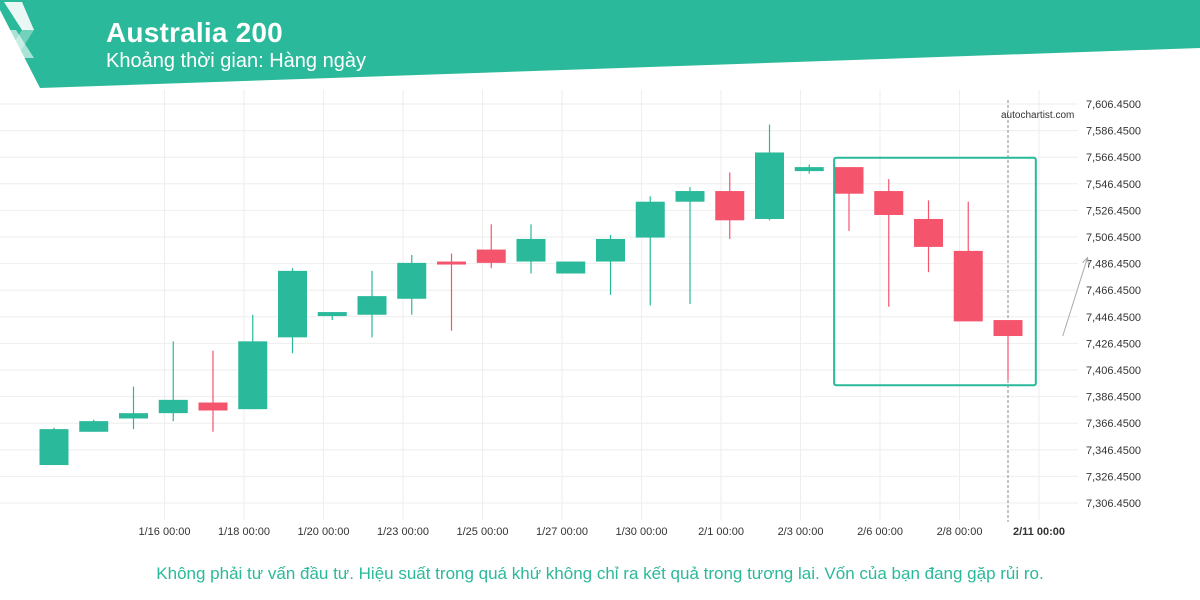  I want to click on x-tick-label: 1/27 00:00, so click(562, 532).